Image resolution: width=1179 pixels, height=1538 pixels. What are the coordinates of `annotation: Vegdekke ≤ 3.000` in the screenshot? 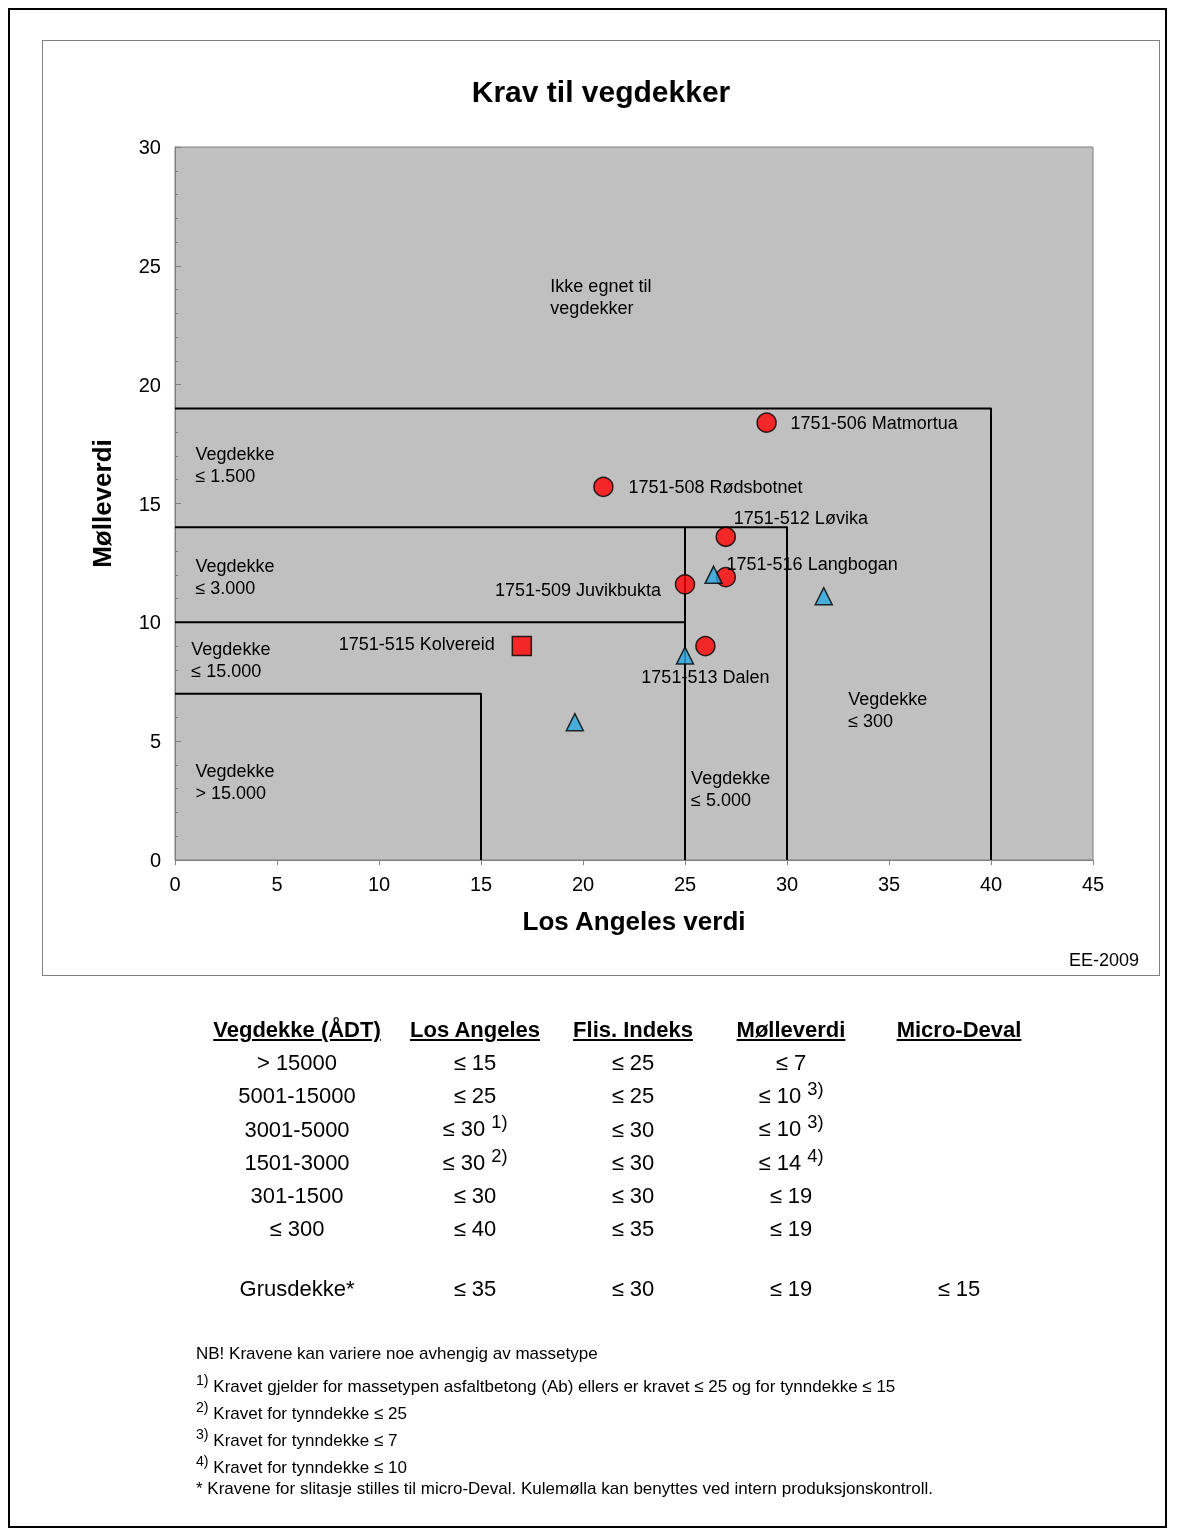 It's located at (235, 577).